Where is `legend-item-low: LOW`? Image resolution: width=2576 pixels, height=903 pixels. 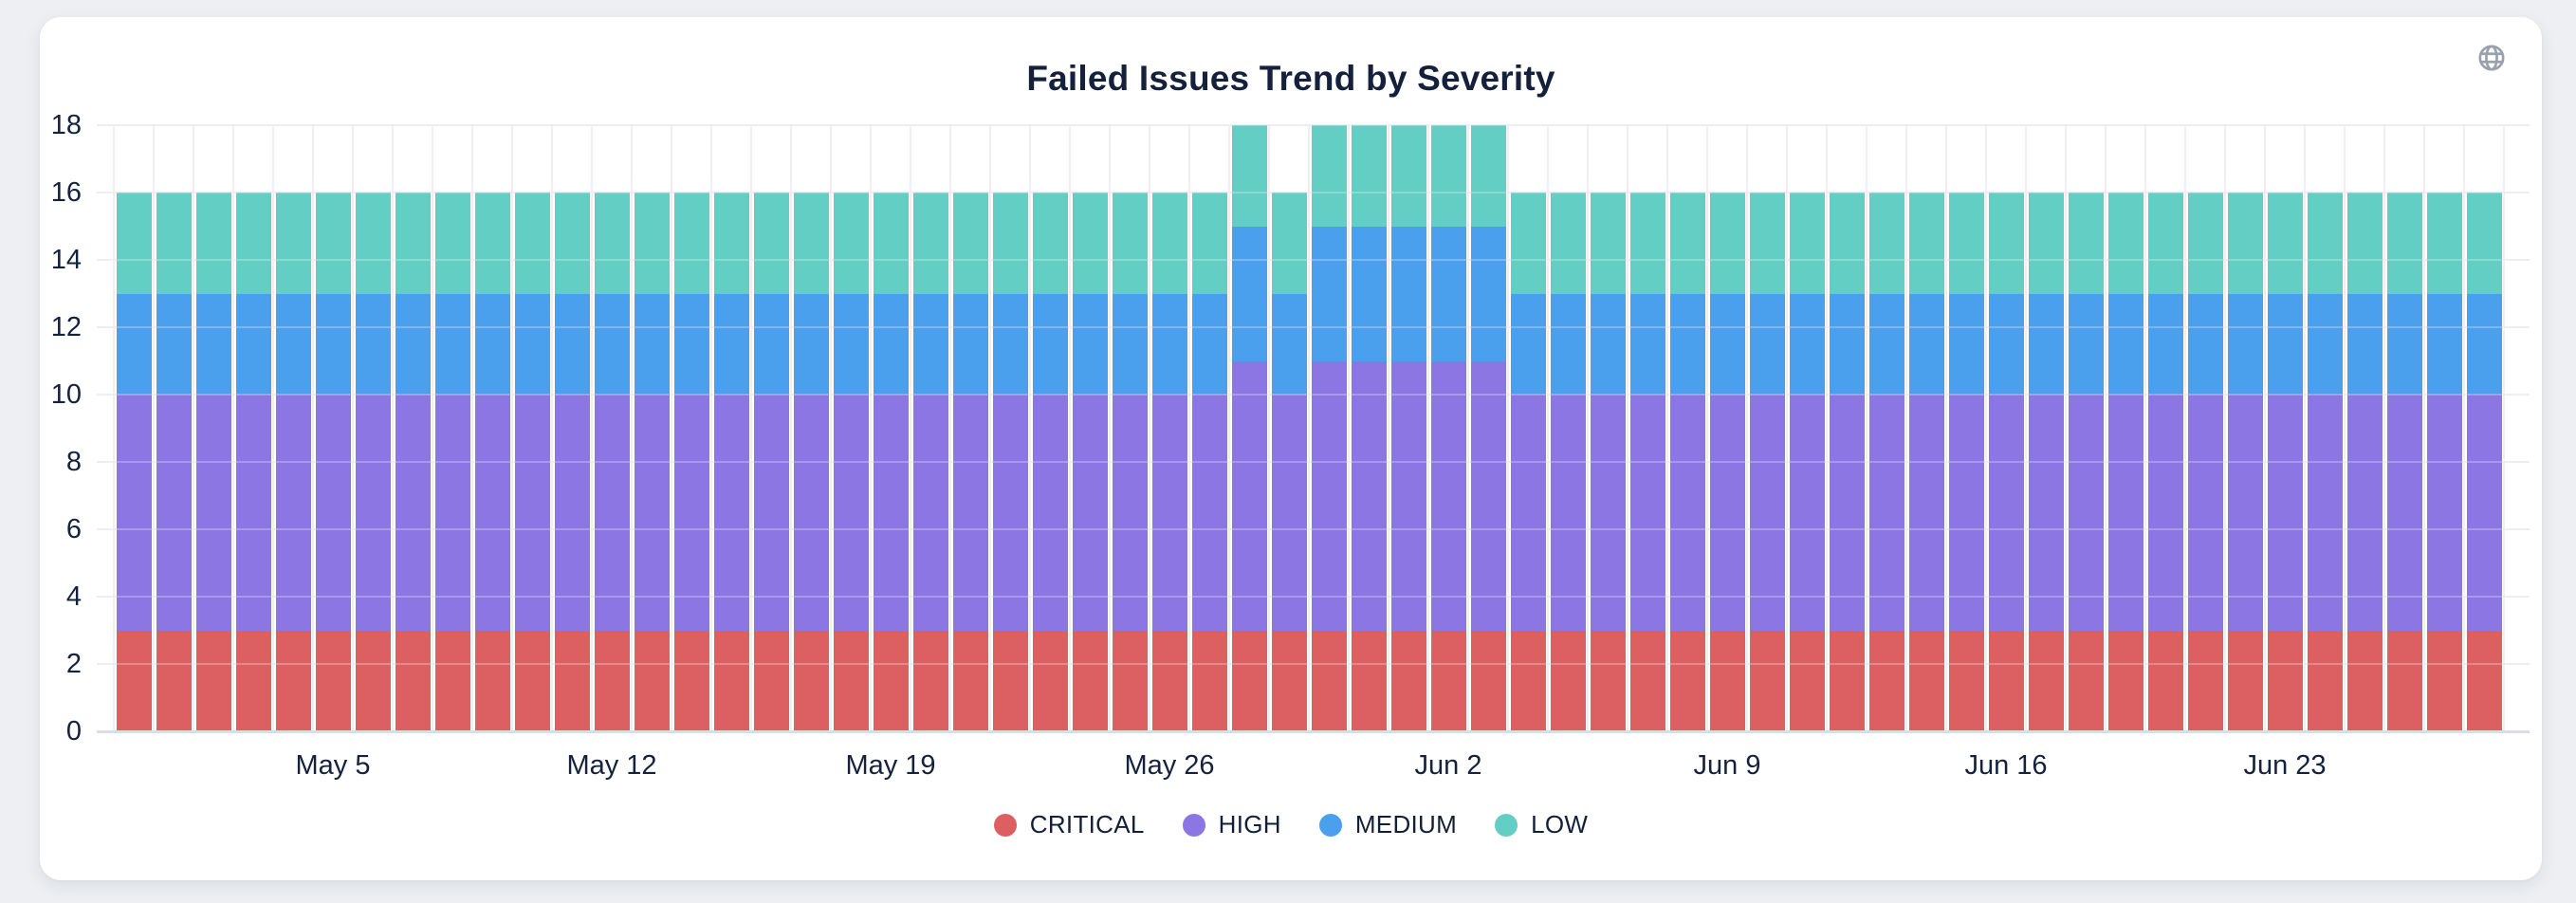 legend-item-low: LOW is located at coordinates (1541, 824).